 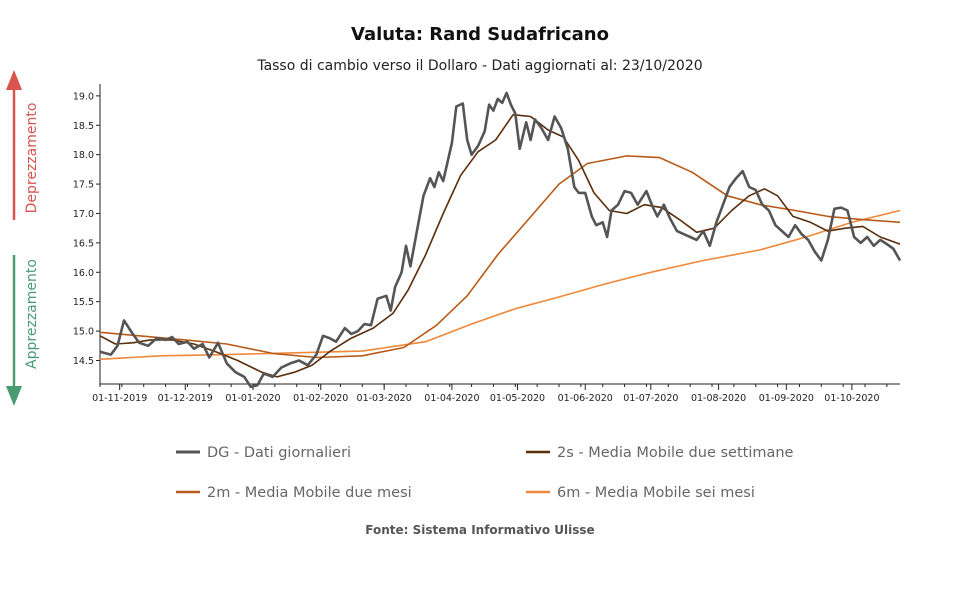 What do you see at coordinates (14, 80) in the screenshot?
I see `up-arrow-icon` at bounding box center [14, 80].